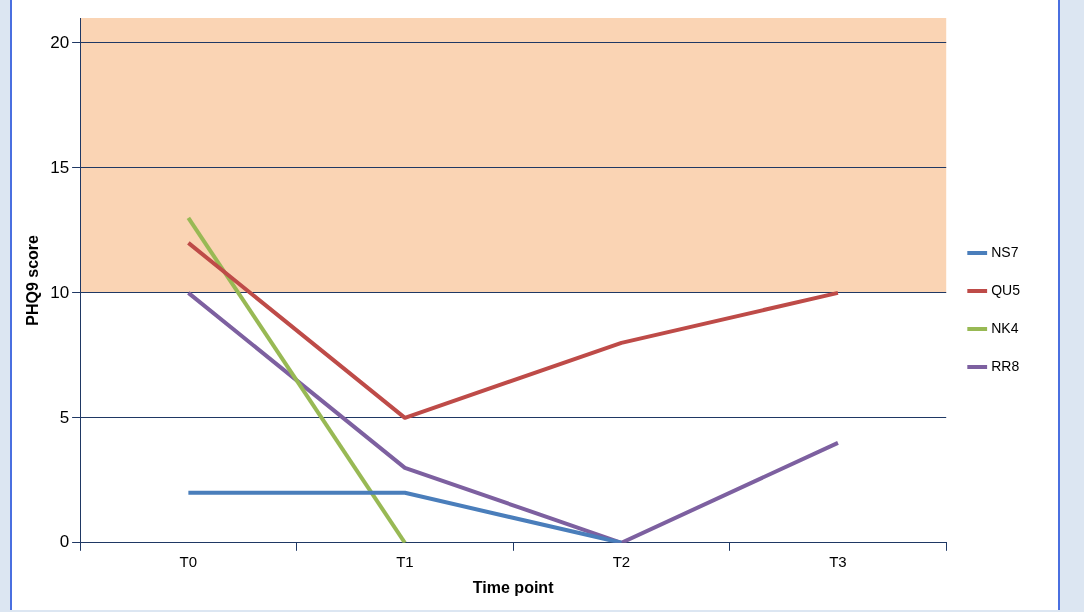  Describe the element at coordinates (64, 417) in the screenshot. I see `y-tick-label: 5` at that location.